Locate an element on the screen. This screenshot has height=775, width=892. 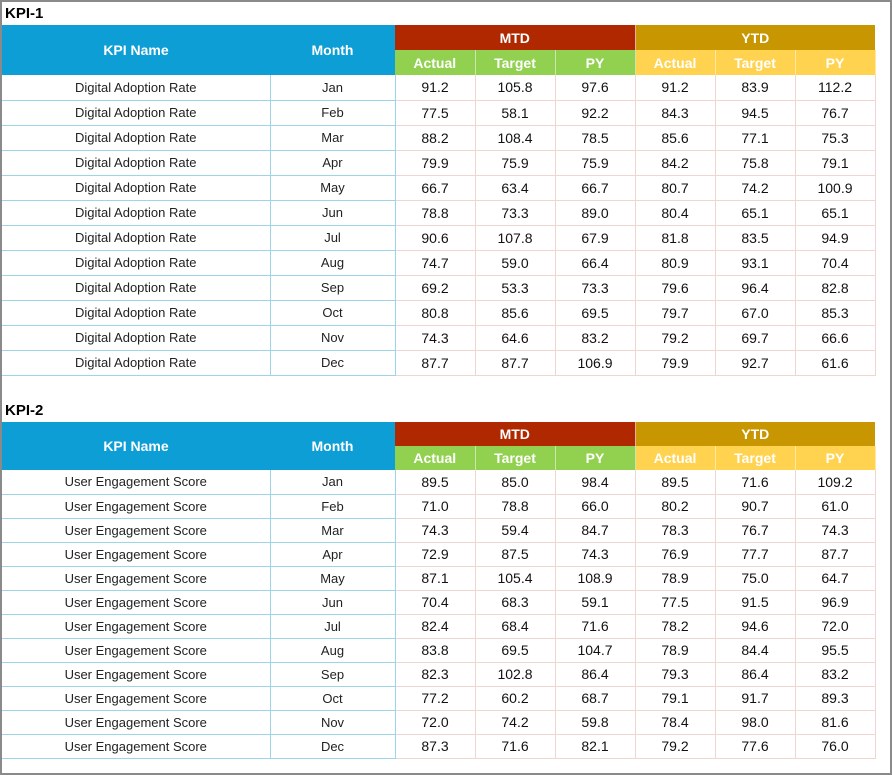
mtd-target-cell: 68.4 is located at coordinates (515, 626).